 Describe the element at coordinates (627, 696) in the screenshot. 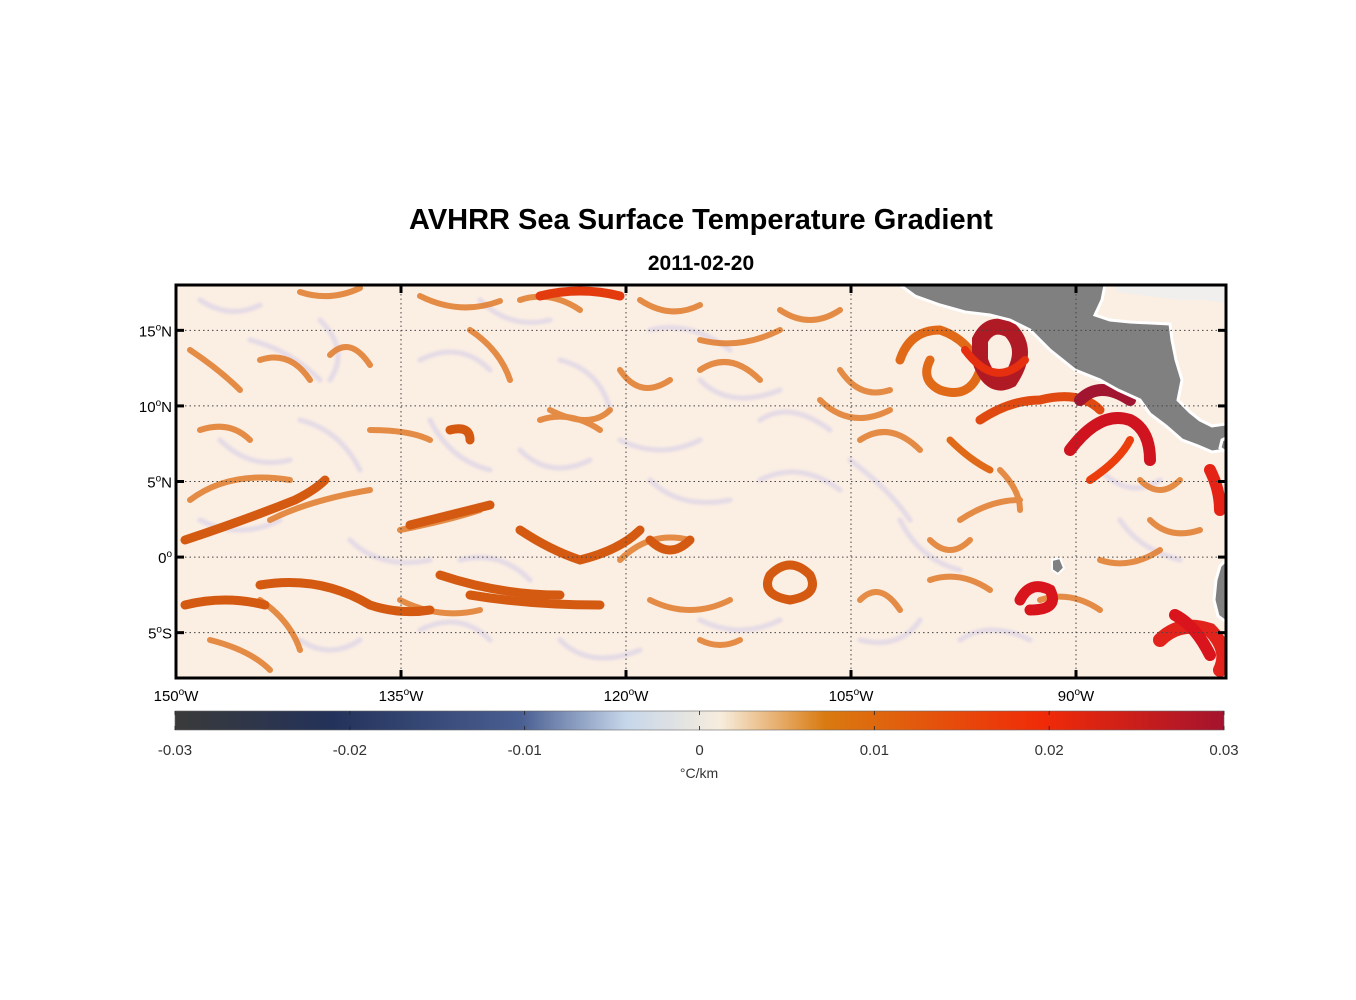

I see `lon-tick-label: 120oW` at that location.